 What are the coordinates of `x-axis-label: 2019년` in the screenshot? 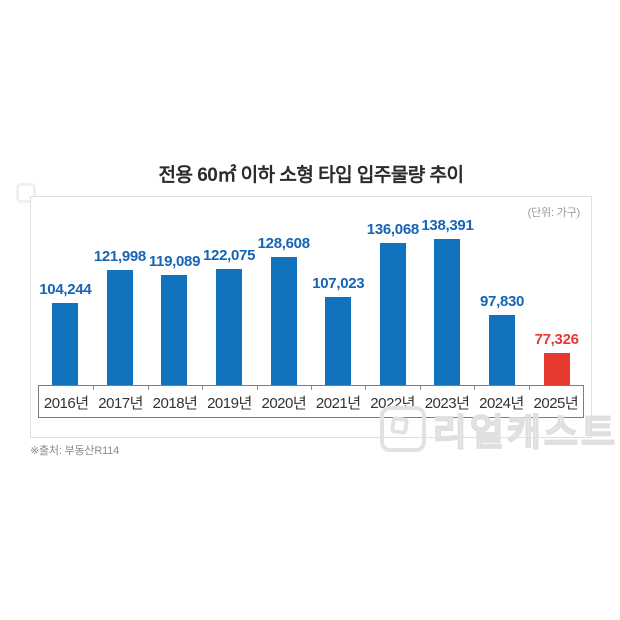 It's located at (229, 403).